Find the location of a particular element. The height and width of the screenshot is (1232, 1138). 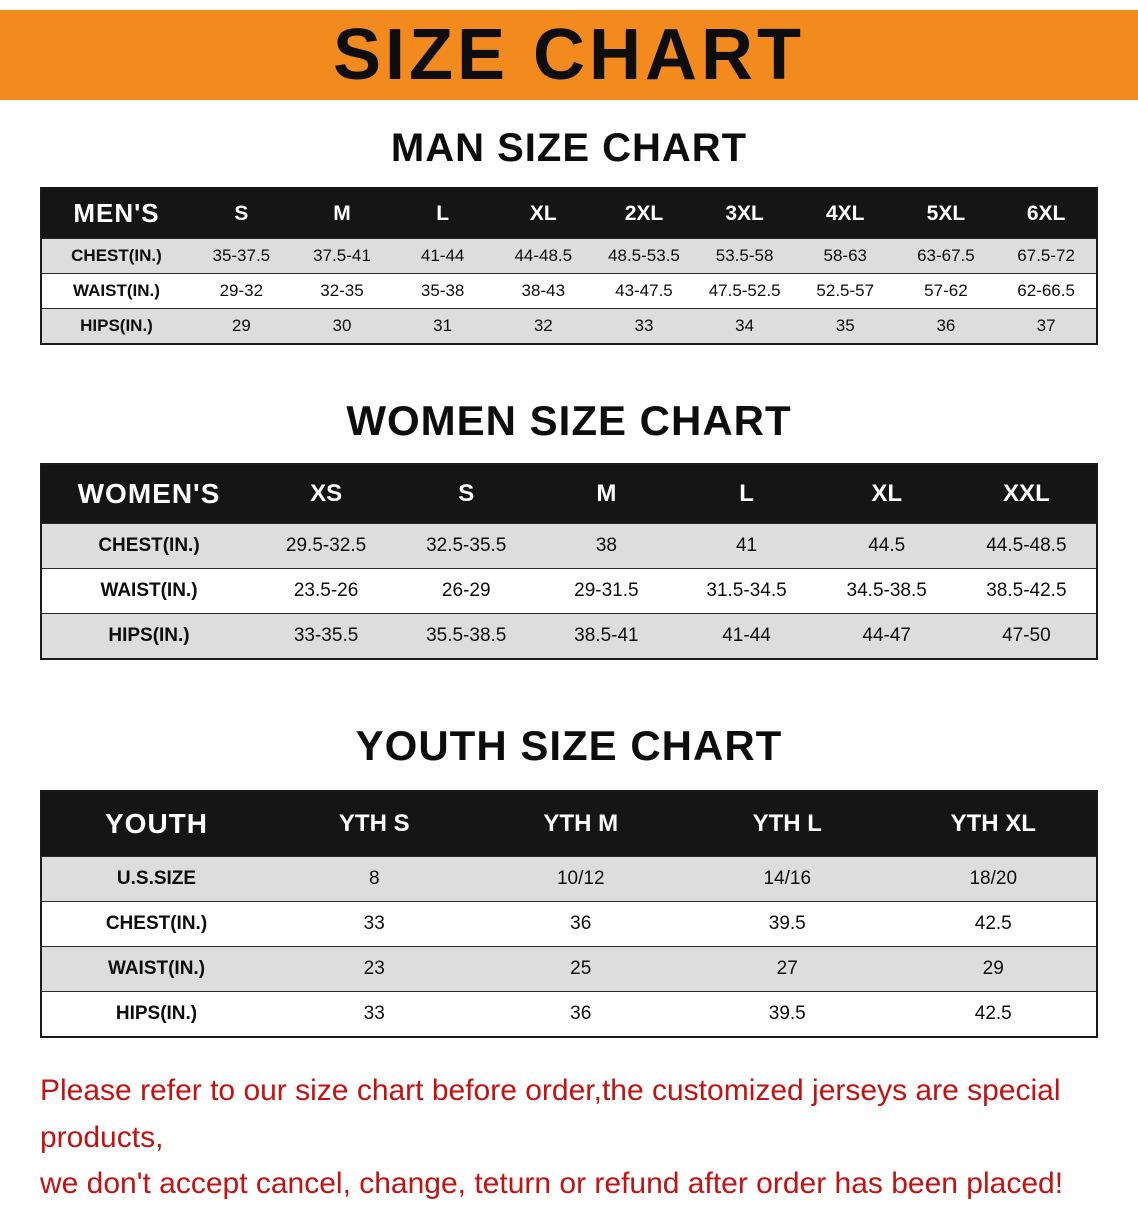

table-cell: 35-38 is located at coordinates (442, 291).